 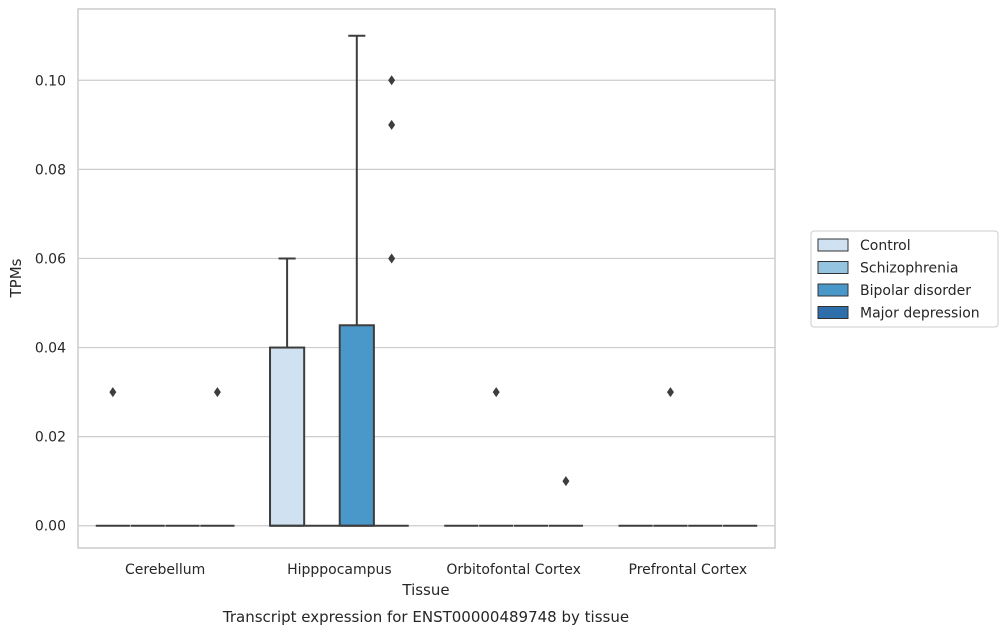 I want to click on y-tick-label: 0.00, so click(x=50, y=527).